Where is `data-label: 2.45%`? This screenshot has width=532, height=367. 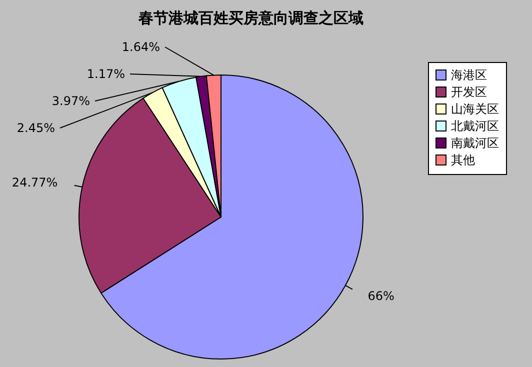 data-label: 2.45% is located at coordinates (35, 128).